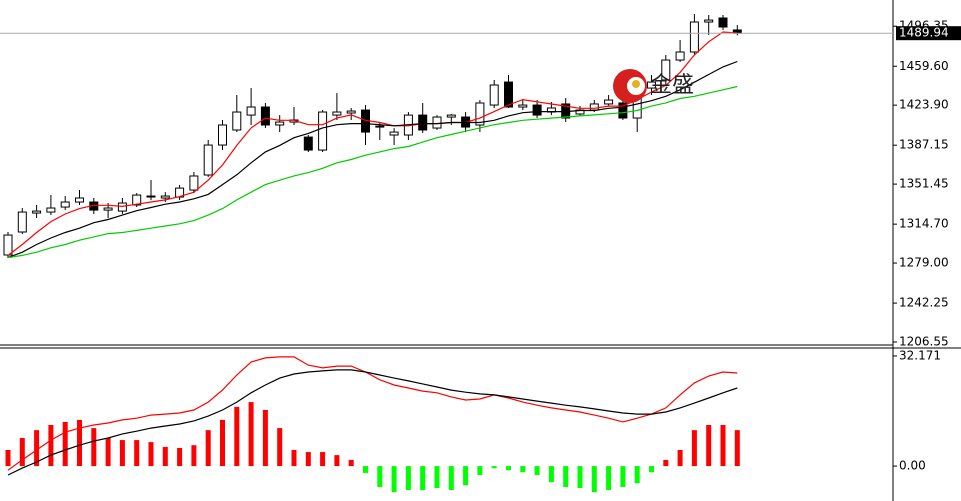 Image resolution: width=961 pixels, height=501 pixels. I want to click on y-tick-label: 1459.60, so click(924, 66).